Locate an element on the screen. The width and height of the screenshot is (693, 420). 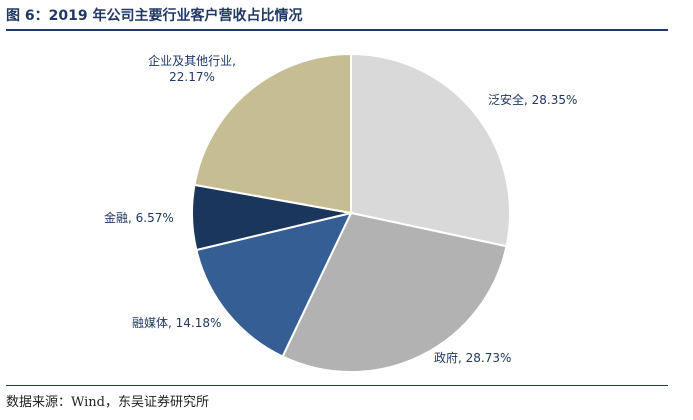
label-finance: 金融, 6.57% is located at coordinates (139, 217).